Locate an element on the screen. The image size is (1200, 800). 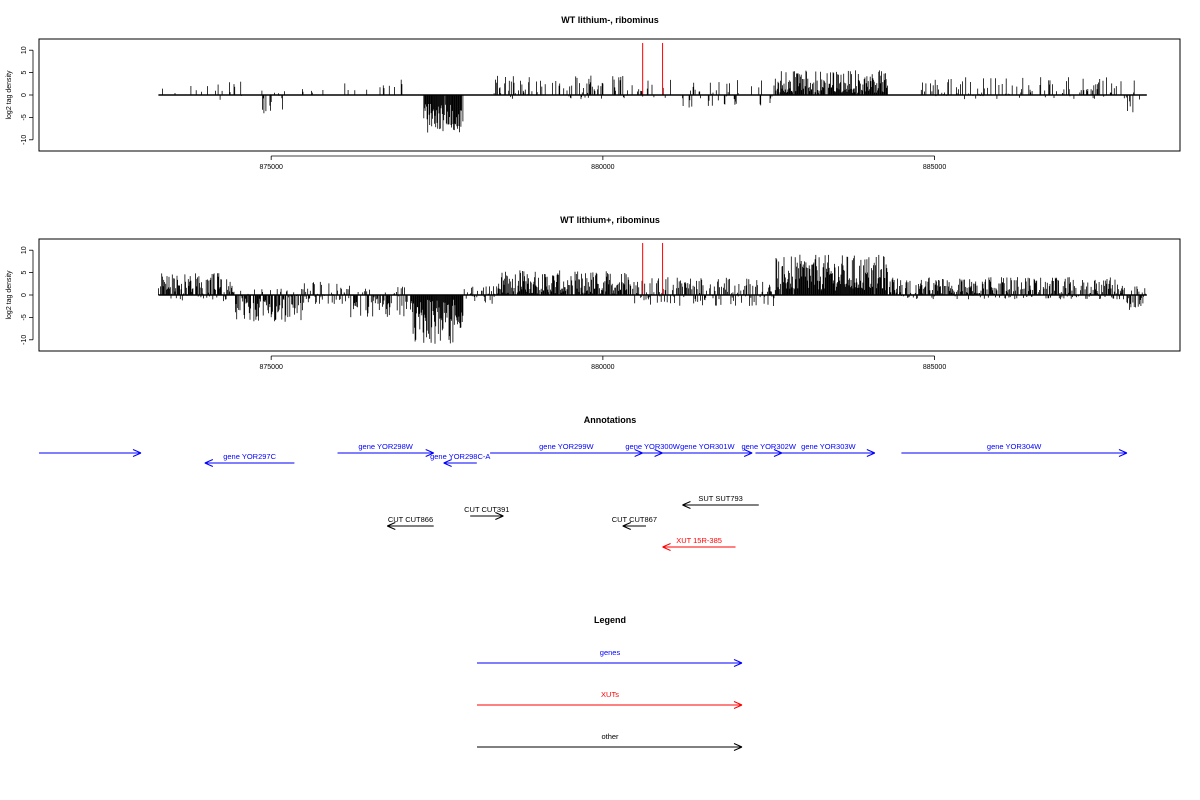
feature-label: CUT CUT391 is located at coordinates (486, 509).